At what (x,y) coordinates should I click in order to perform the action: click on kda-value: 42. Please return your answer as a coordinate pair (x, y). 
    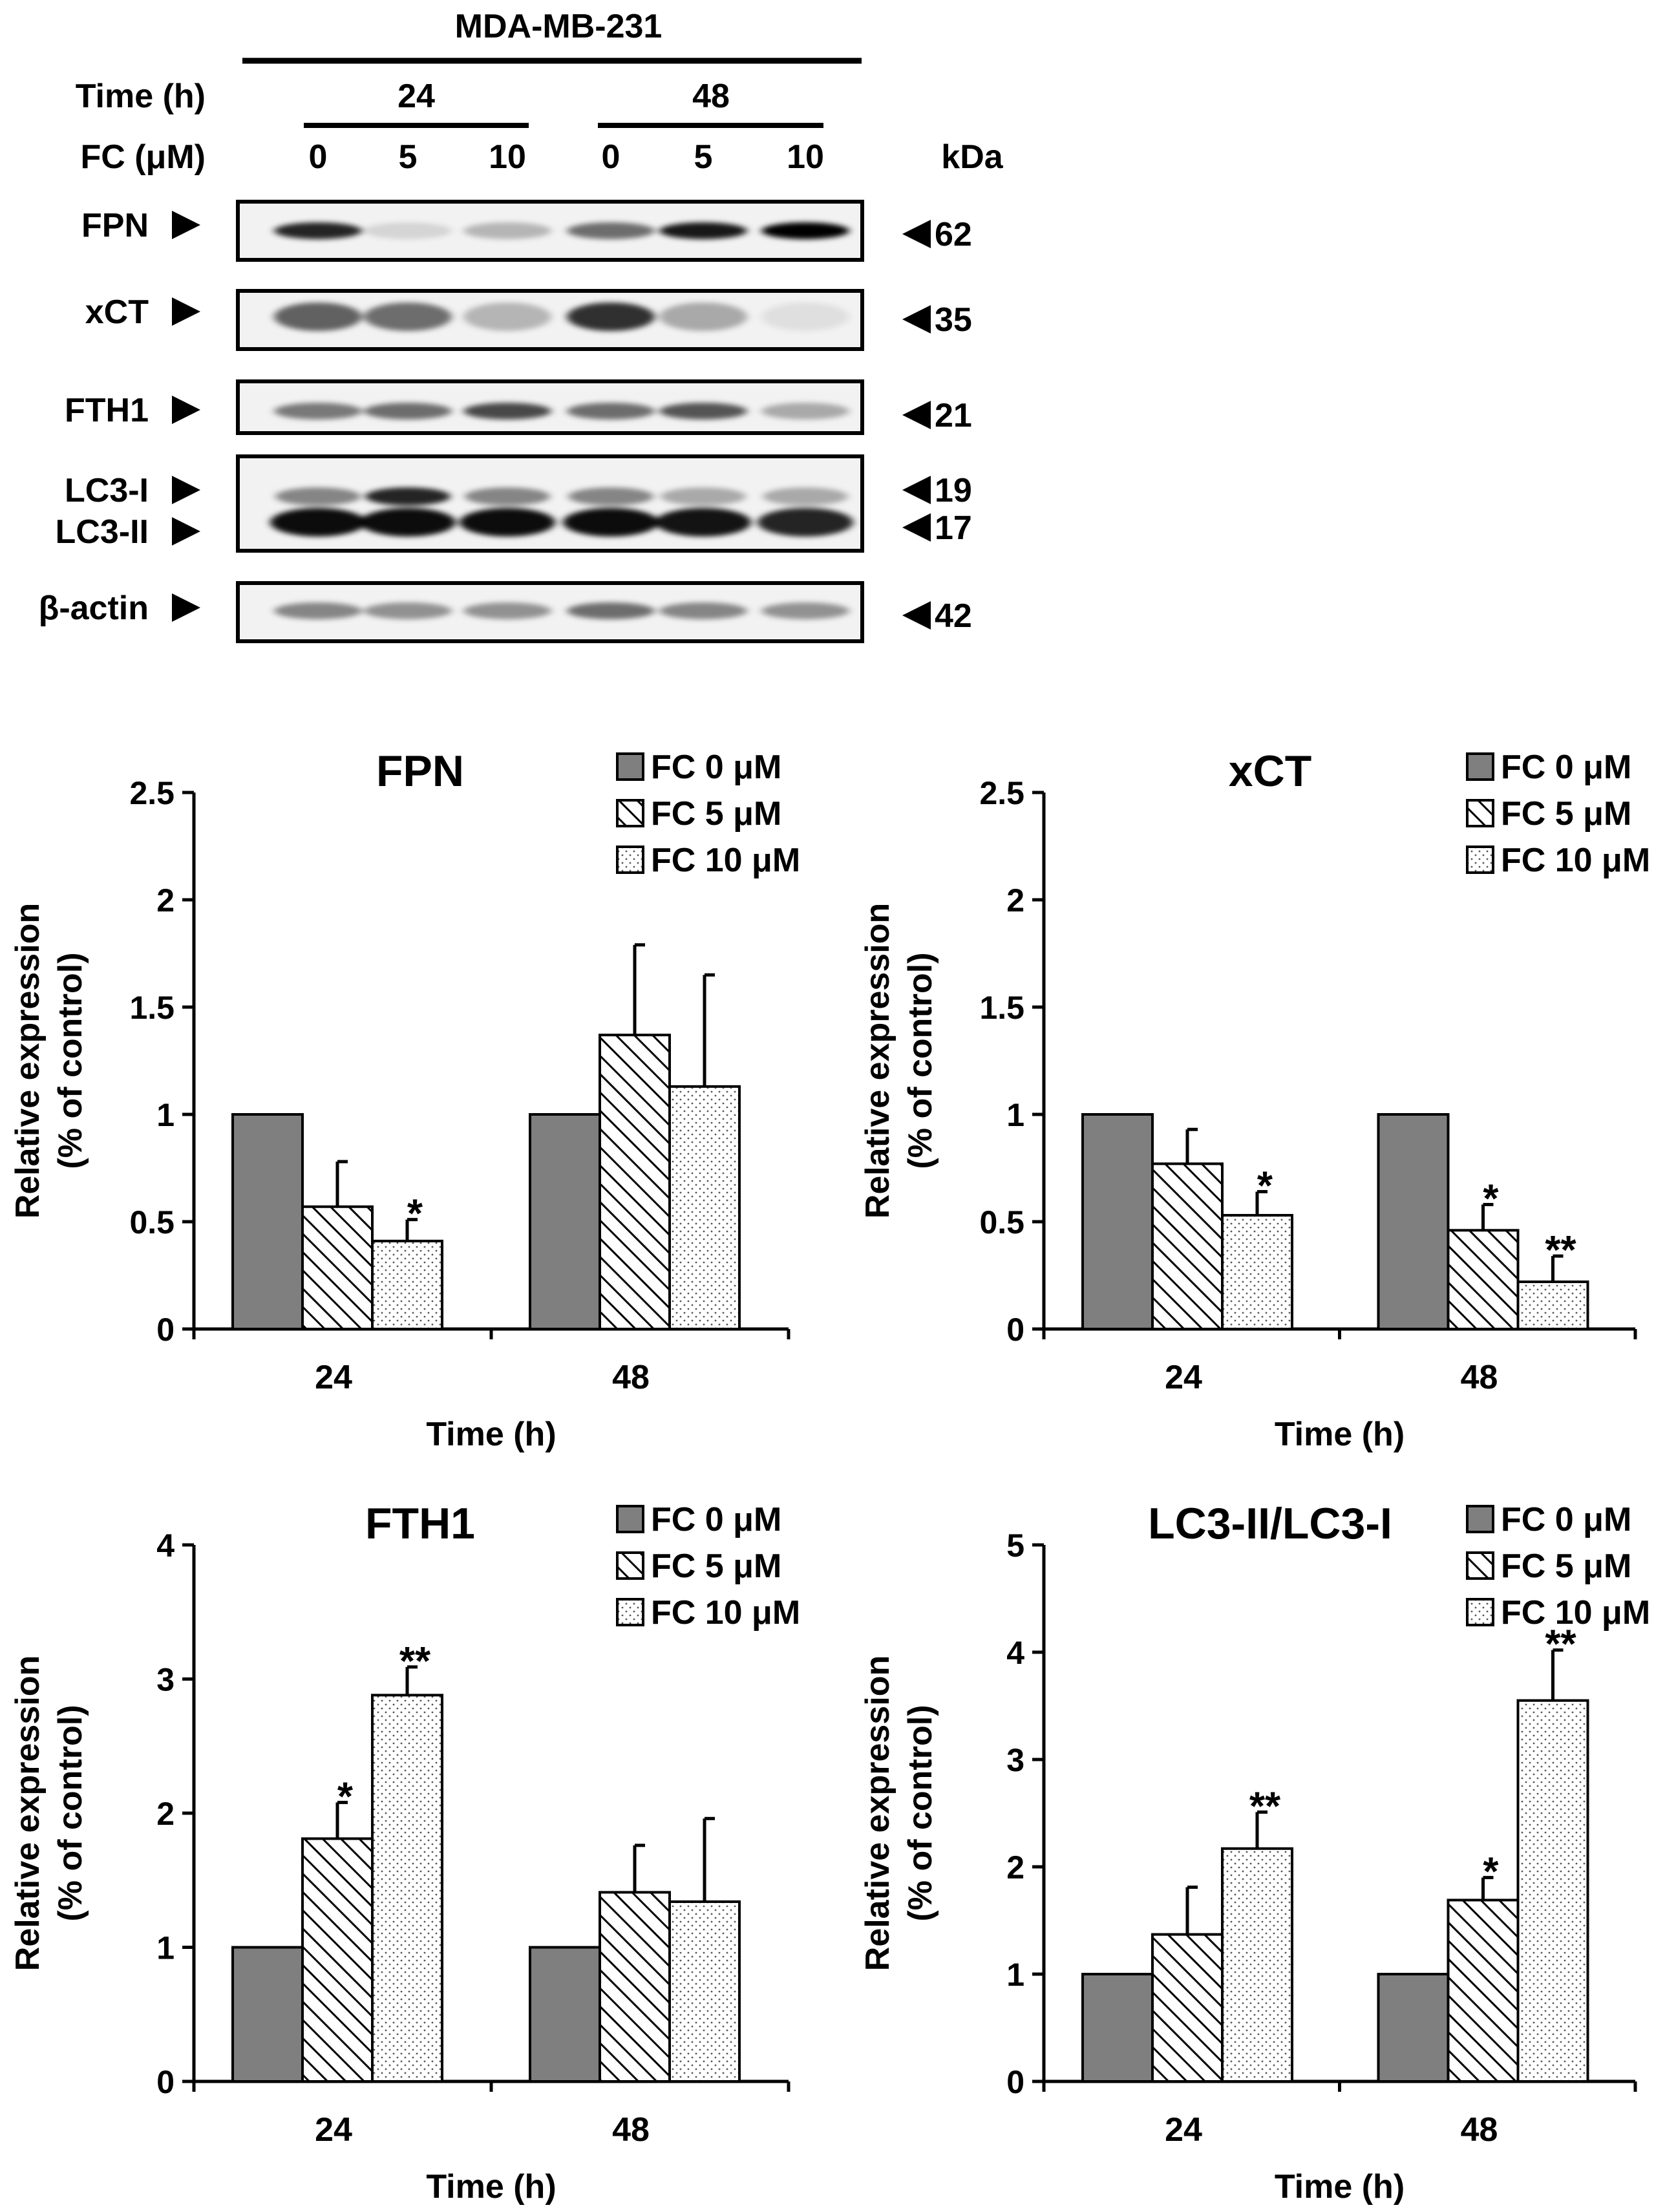
    Looking at the image, I should click on (953, 616).